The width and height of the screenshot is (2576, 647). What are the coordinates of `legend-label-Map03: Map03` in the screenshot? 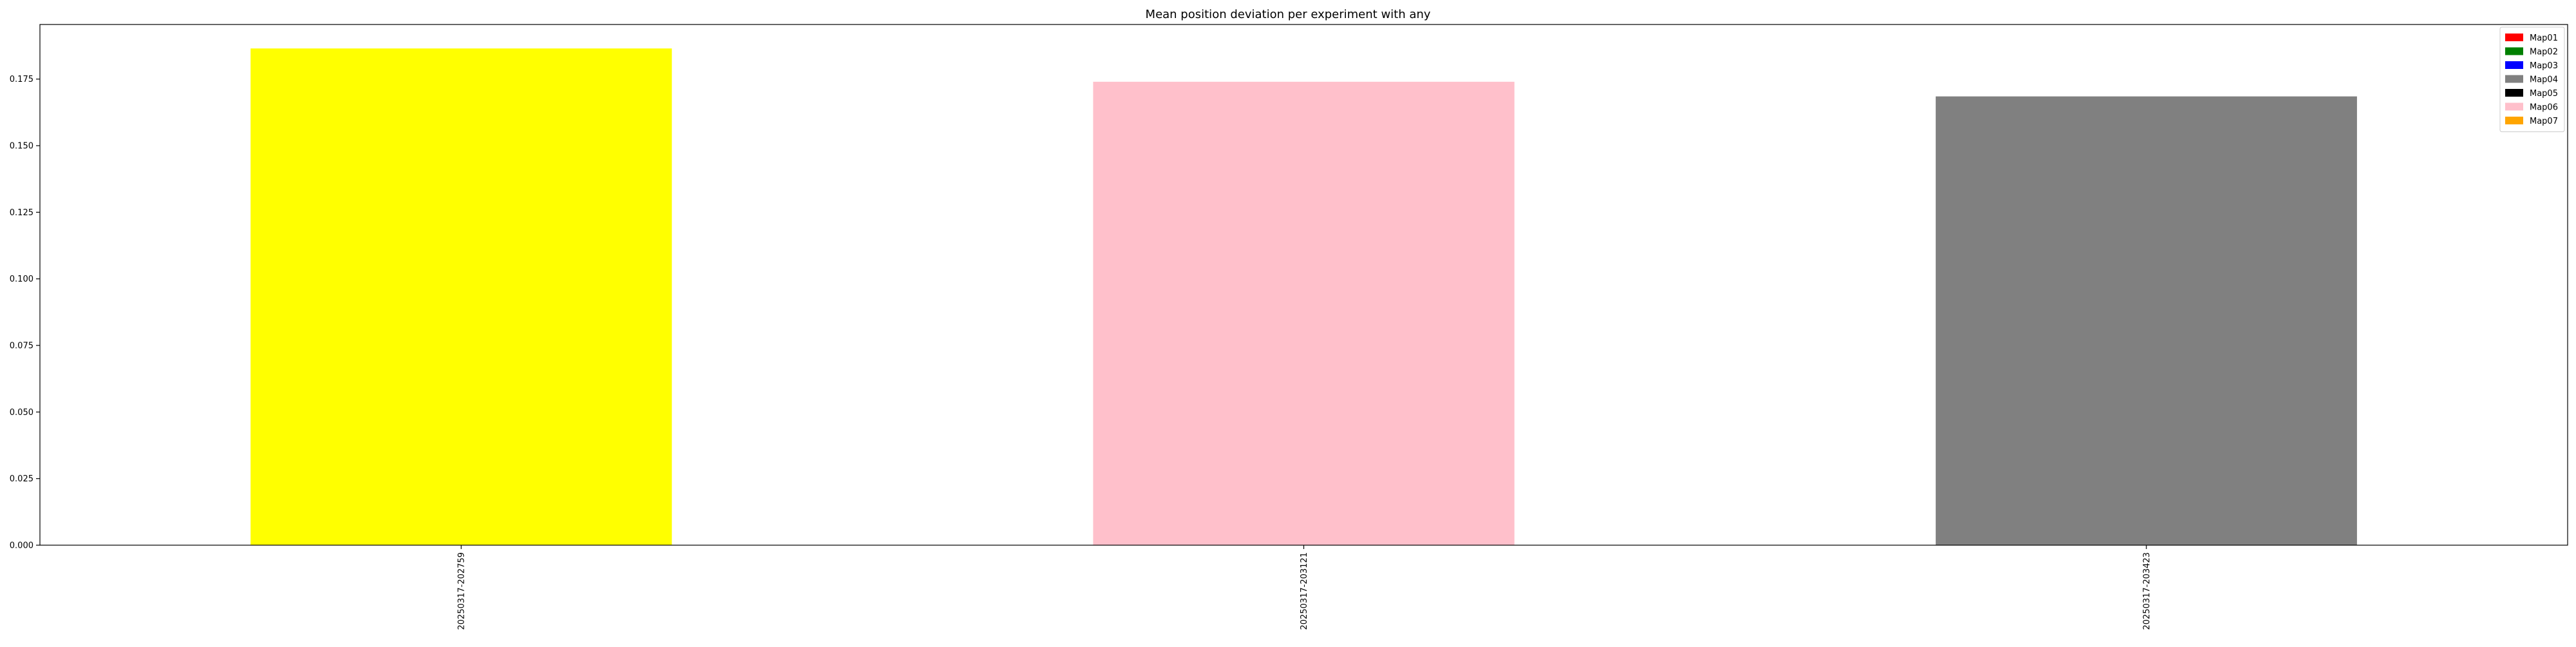 It's located at (2544, 66).